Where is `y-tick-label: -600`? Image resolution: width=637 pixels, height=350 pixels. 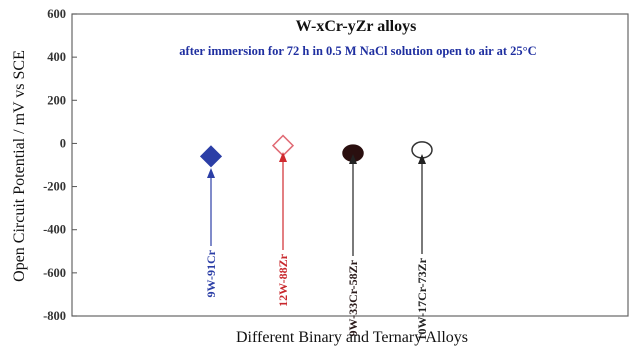
y-tick-label: -600 is located at coordinates (54, 273).